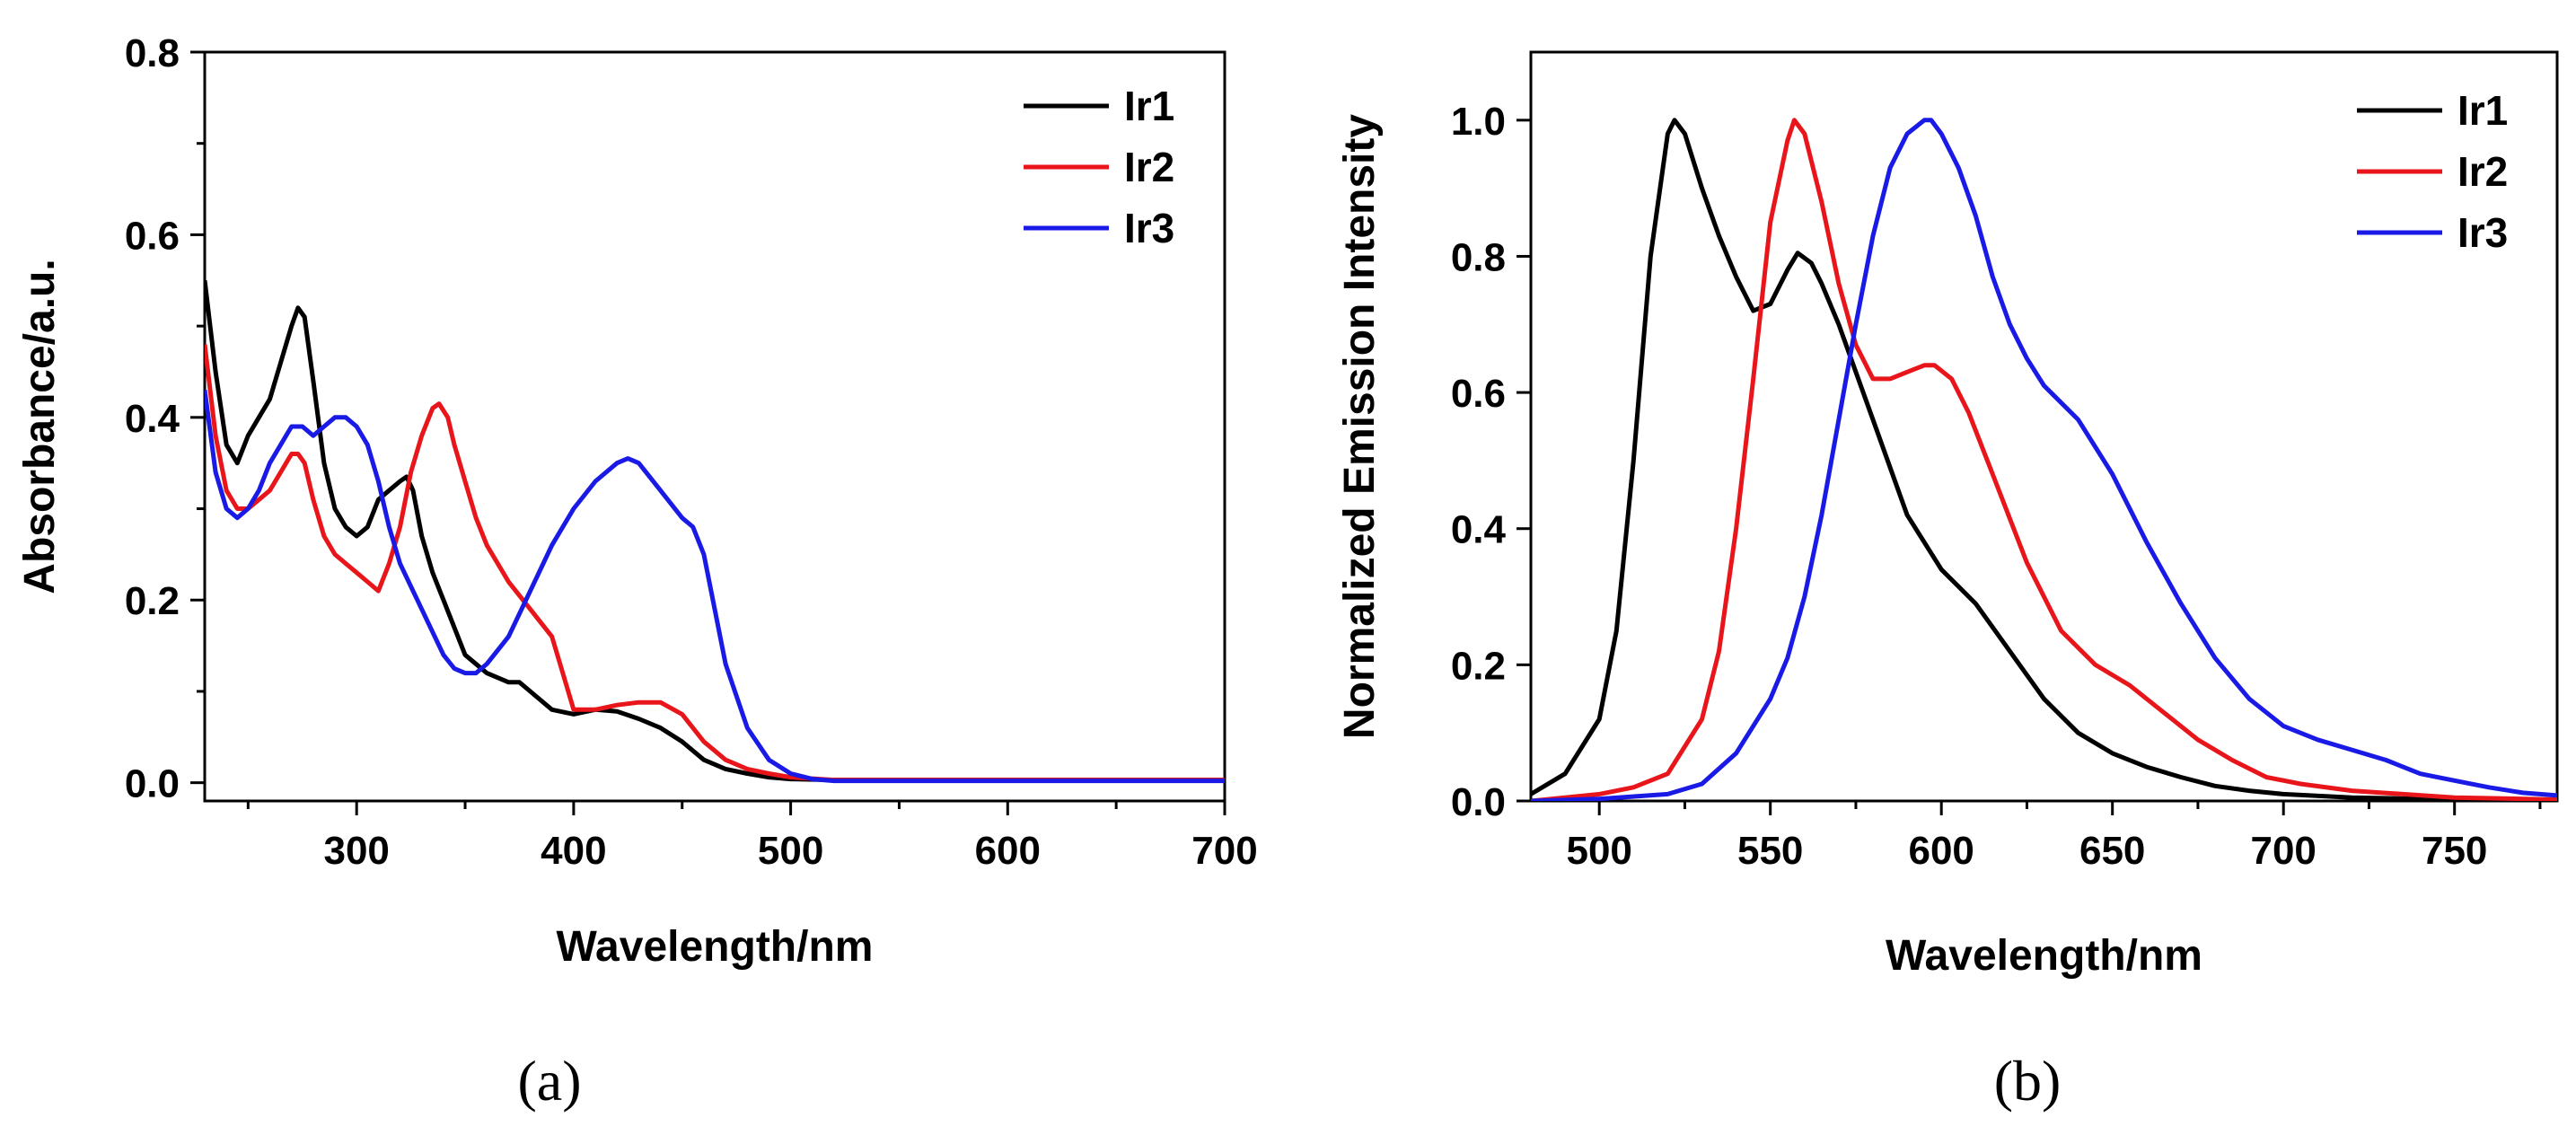  What do you see at coordinates (1770, 851) in the screenshot?
I see `x-tick-label: 550` at bounding box center [1770, 851].